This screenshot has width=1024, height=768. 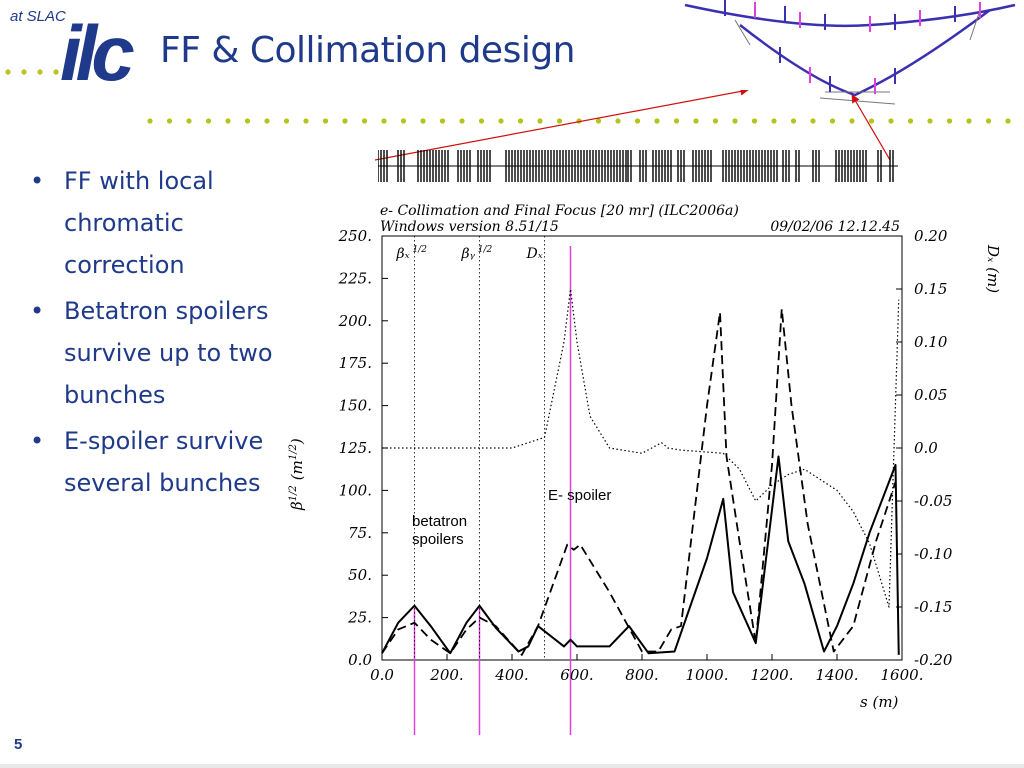 I want to click on beamline-outline, so click(x=857, y=57).